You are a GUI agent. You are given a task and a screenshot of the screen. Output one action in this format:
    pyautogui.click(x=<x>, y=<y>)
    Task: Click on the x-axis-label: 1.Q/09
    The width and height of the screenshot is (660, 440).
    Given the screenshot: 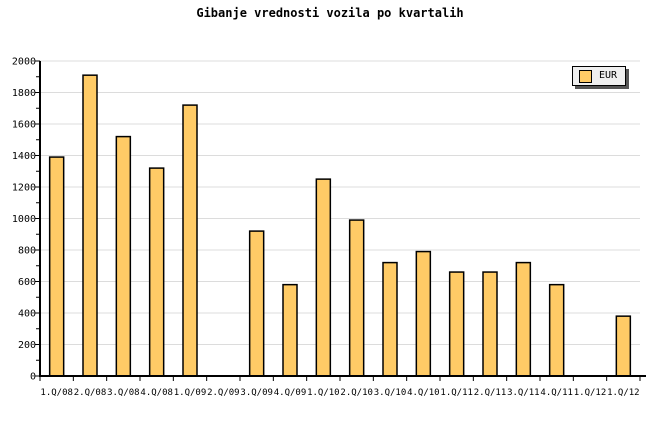 What is the action you would take?
    pyautogui.click(x=190, y=393)
    